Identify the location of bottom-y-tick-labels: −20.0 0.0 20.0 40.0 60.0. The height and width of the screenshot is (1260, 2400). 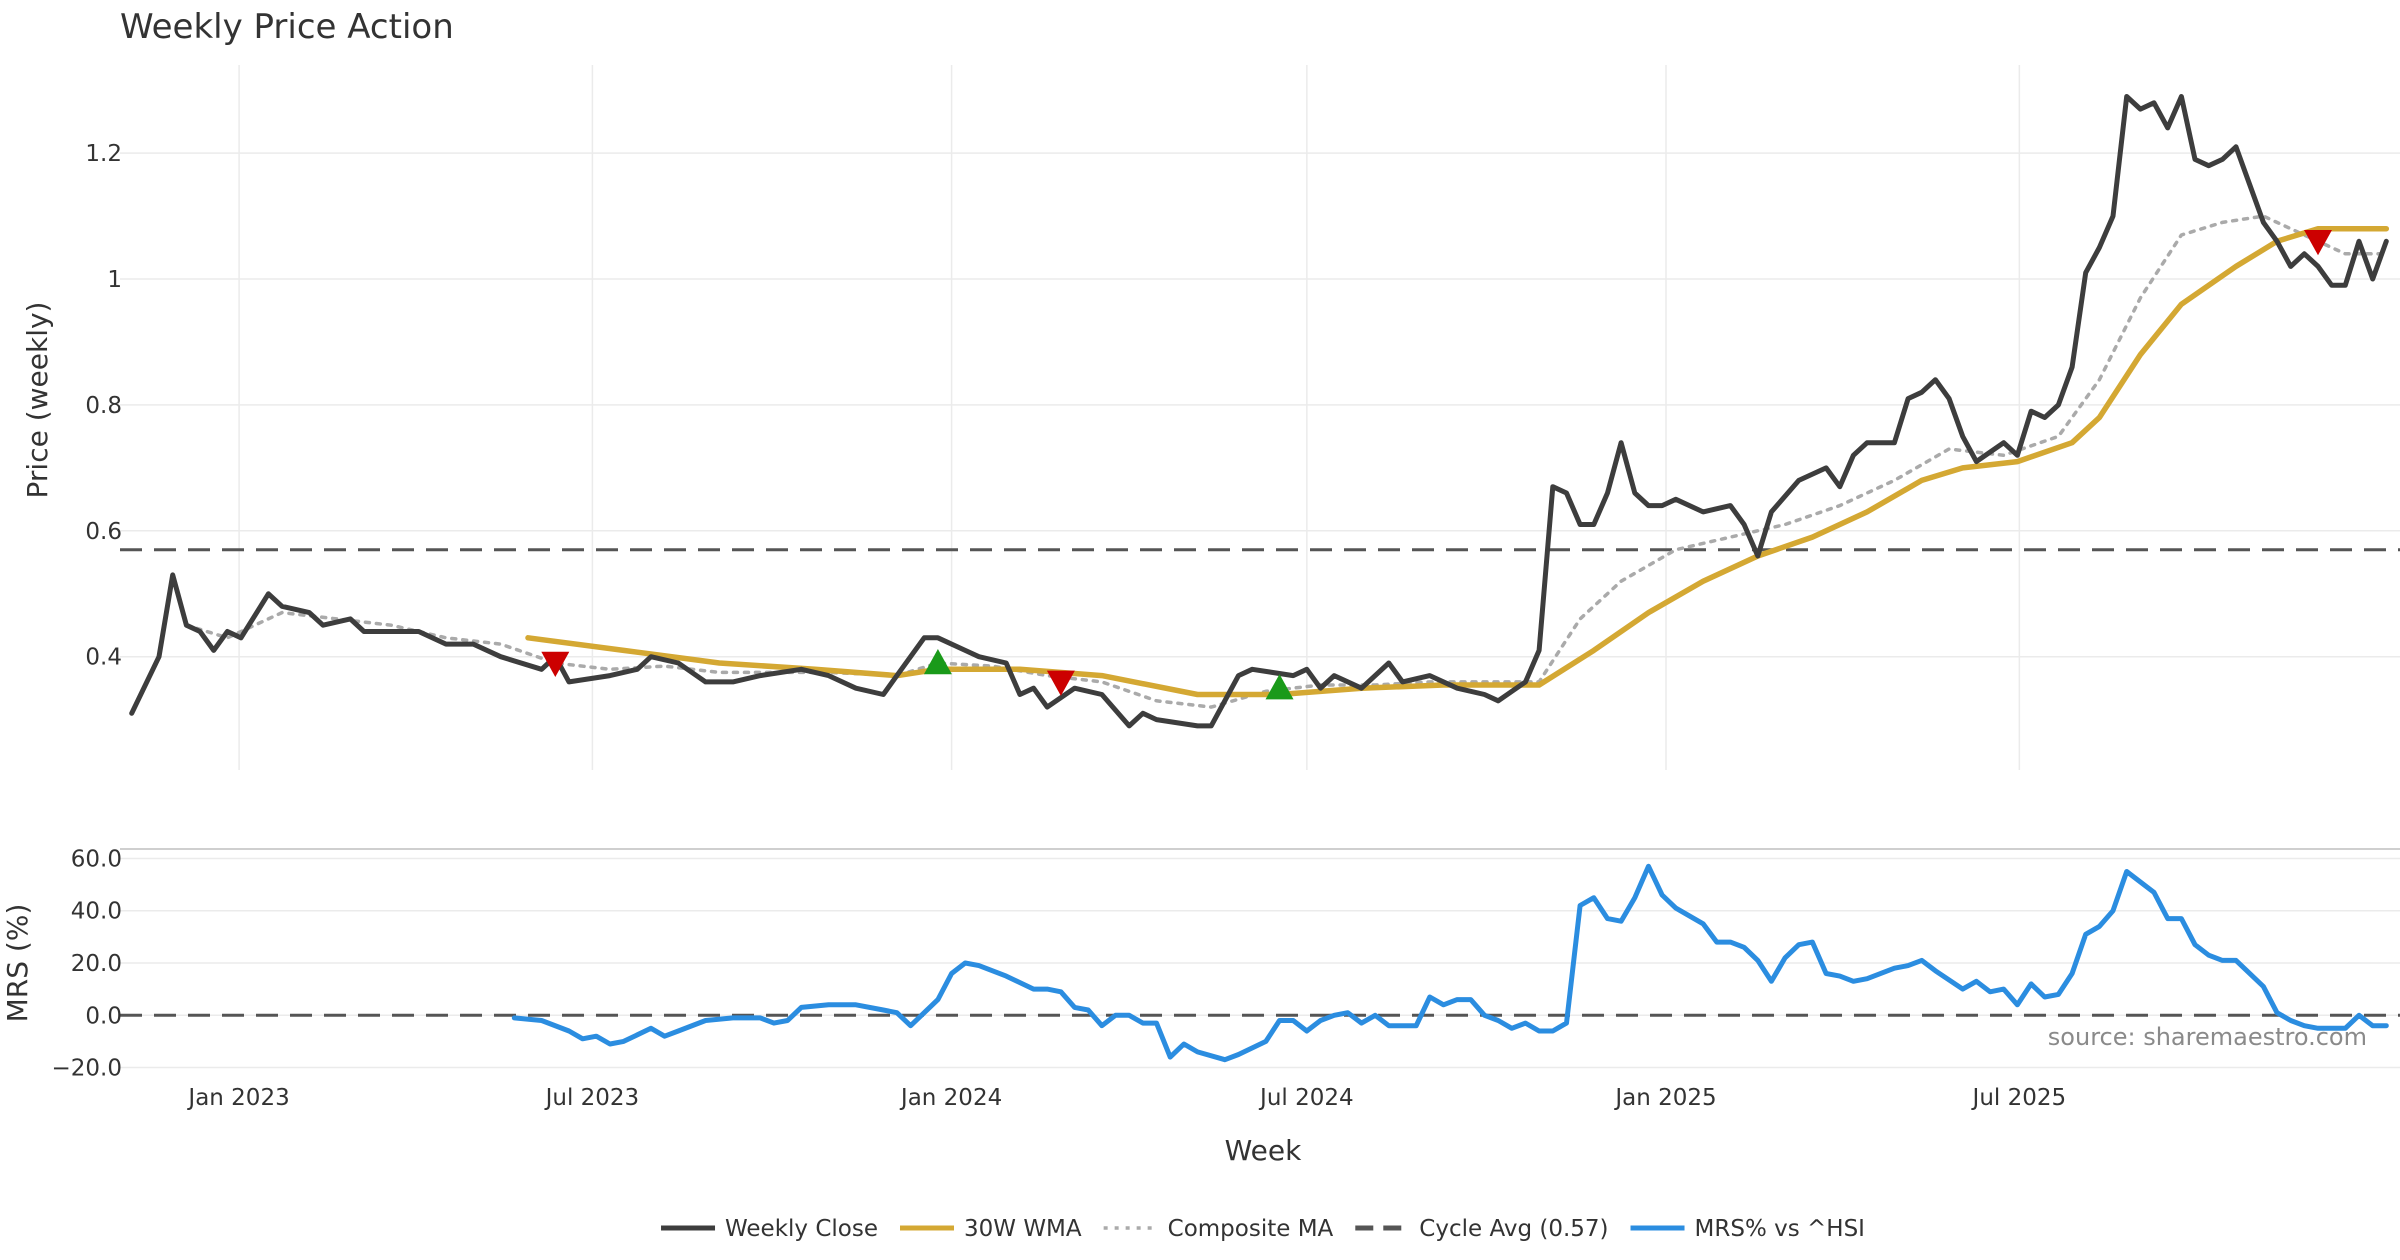
(87, 963).